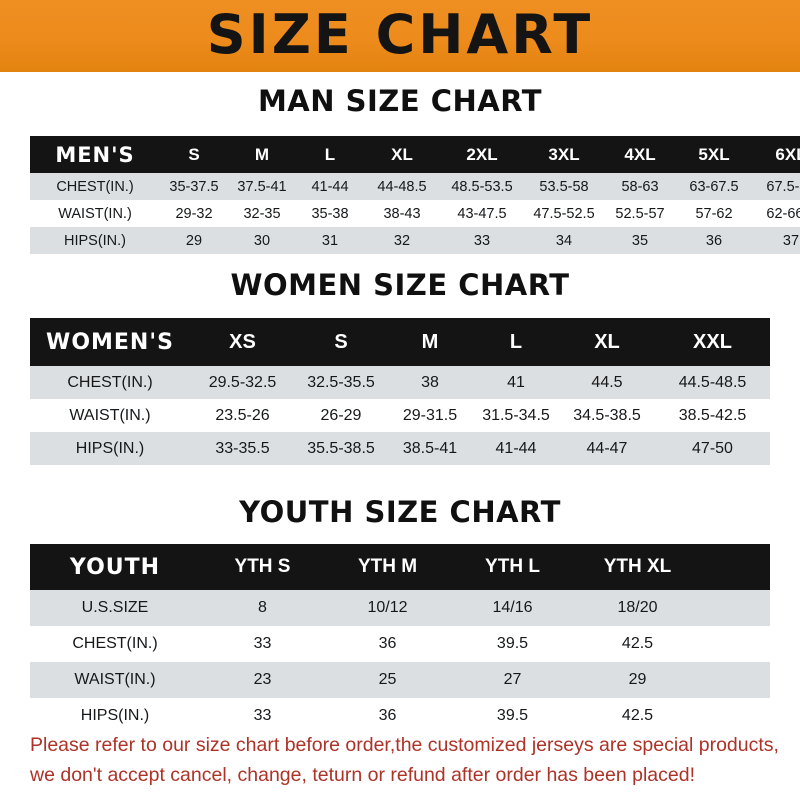 The height and width of the screenshot is (800, 800). What do you see at coordinates (262, 607) in the screenshot?
I see `youth-cell-value: 8` at bounding box center [262, 607].